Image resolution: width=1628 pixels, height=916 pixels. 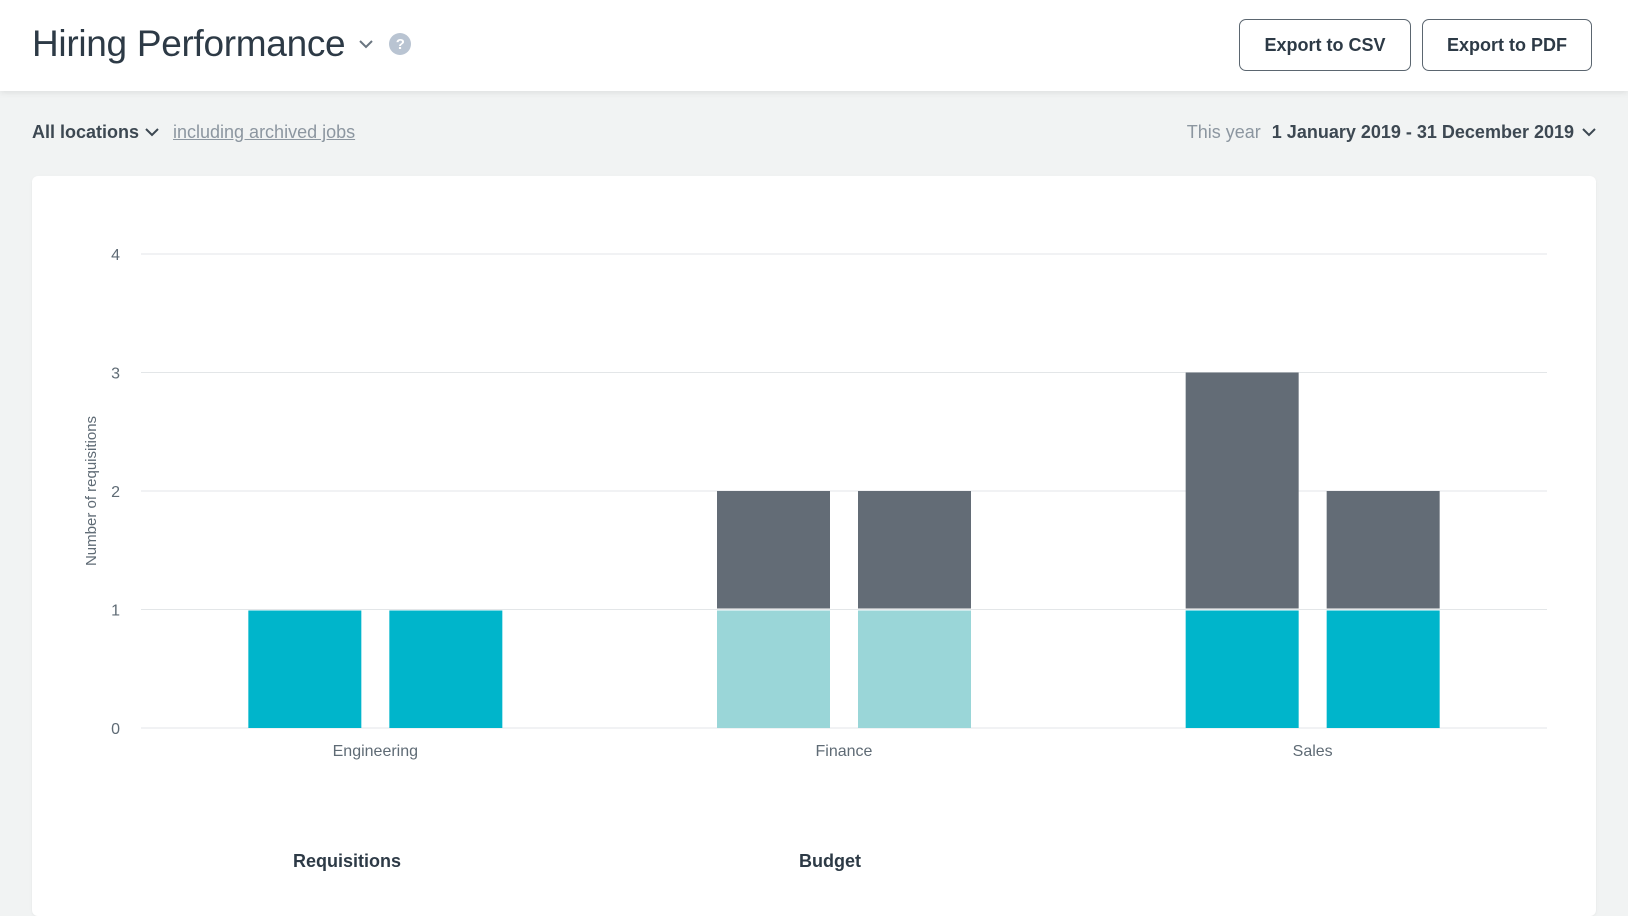 I want to click on date-prefix: This year, so click(x=1223, y=132).